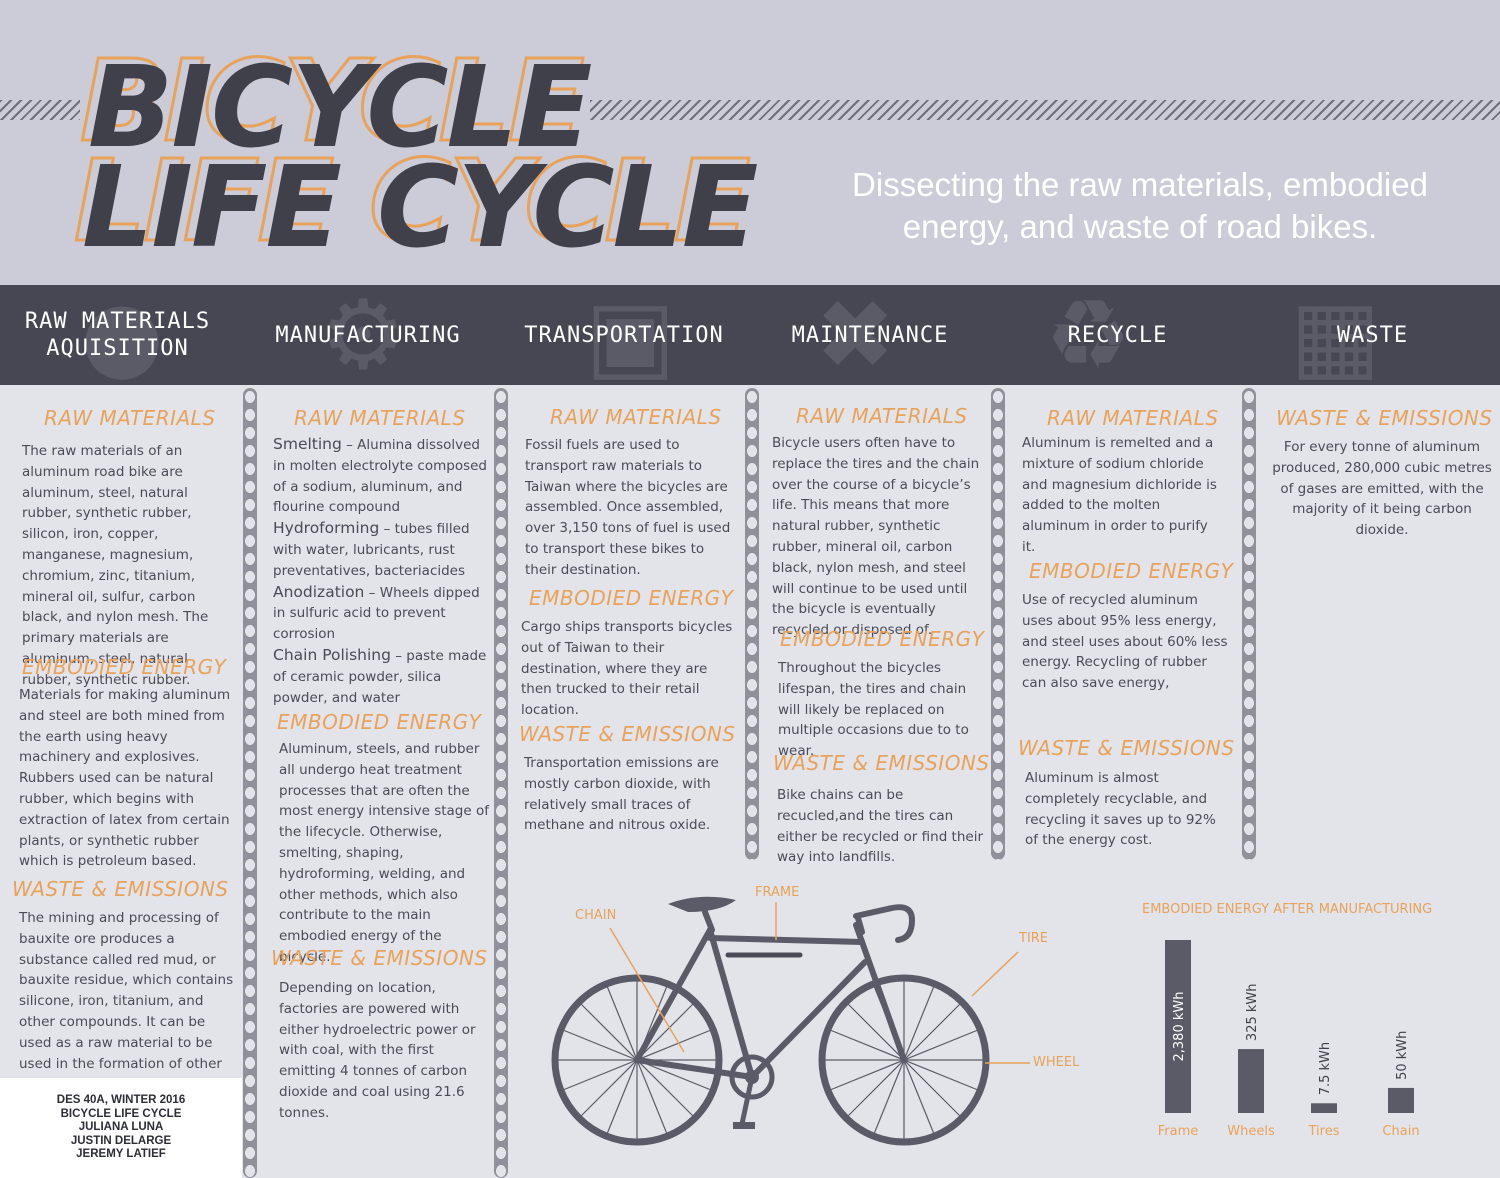 The width and height of the screenshot is (1500, 1178). I want to click on raw-col-raw-heading: RAW MATERIALS, so click(130, 418).